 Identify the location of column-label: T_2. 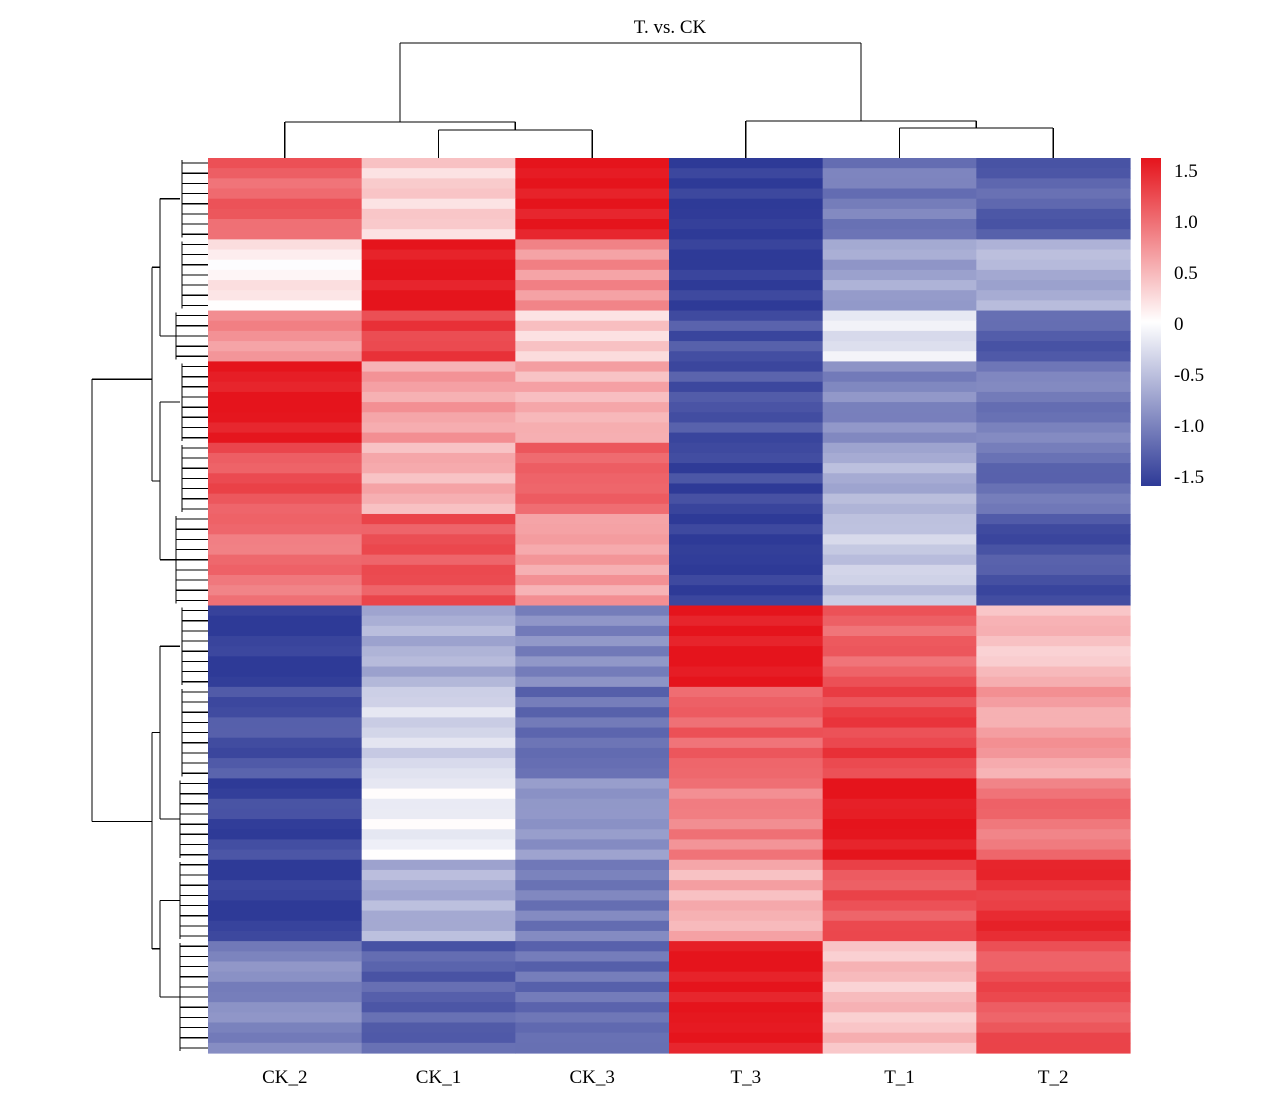
(1053, 1077).